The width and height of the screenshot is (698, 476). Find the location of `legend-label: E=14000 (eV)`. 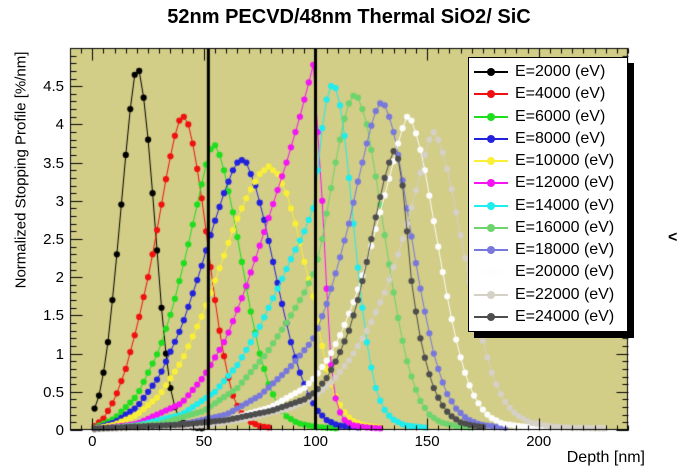

legend-label: E=14000 (eV) is located at coordinates (565, 205).